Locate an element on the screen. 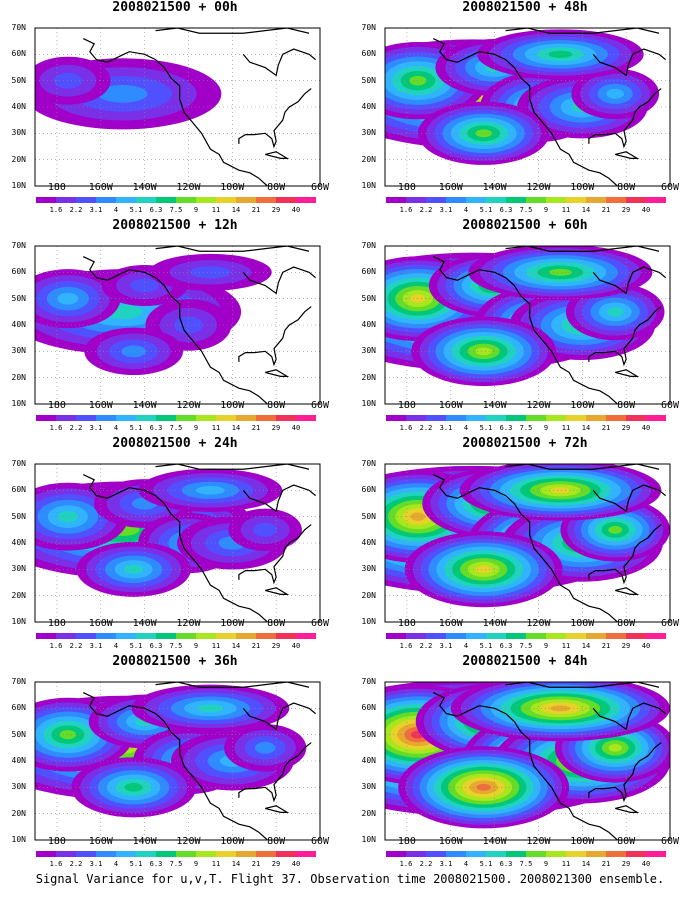 The height and width of the screenshot is (900, 700). latitude-label: 10N is located at coordinates (368, 621).